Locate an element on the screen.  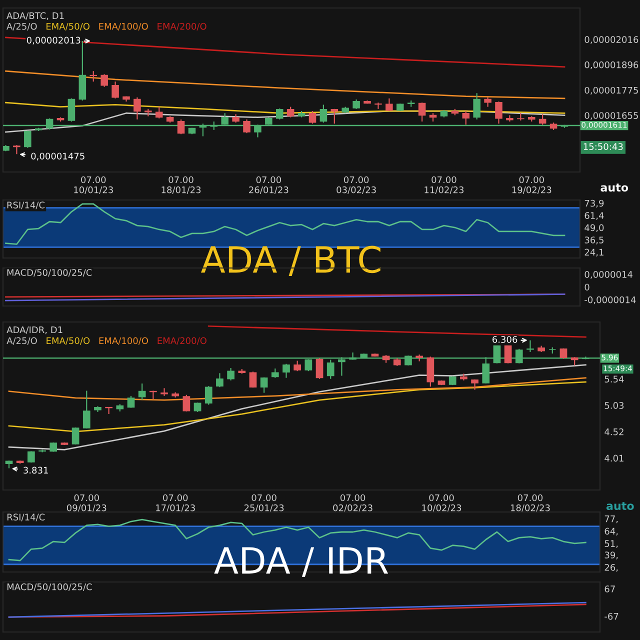
y-tick-label: 77, is located at coordinates (611, 520).